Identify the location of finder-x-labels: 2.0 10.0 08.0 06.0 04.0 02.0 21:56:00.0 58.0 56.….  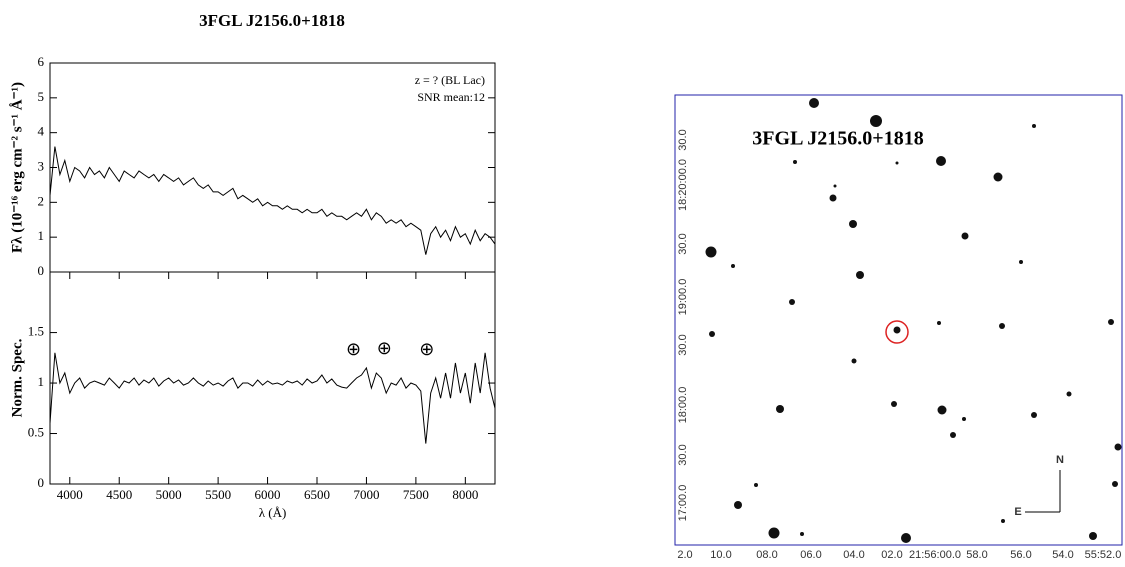
(899, 555).